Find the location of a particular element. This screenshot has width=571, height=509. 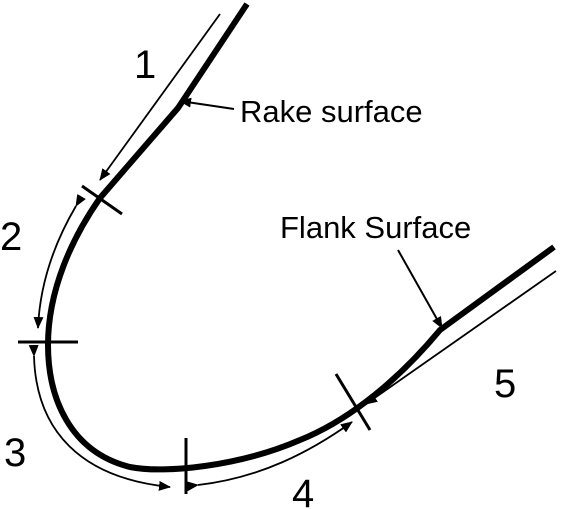

region-3-arrow is located at coordinates (99, 417).